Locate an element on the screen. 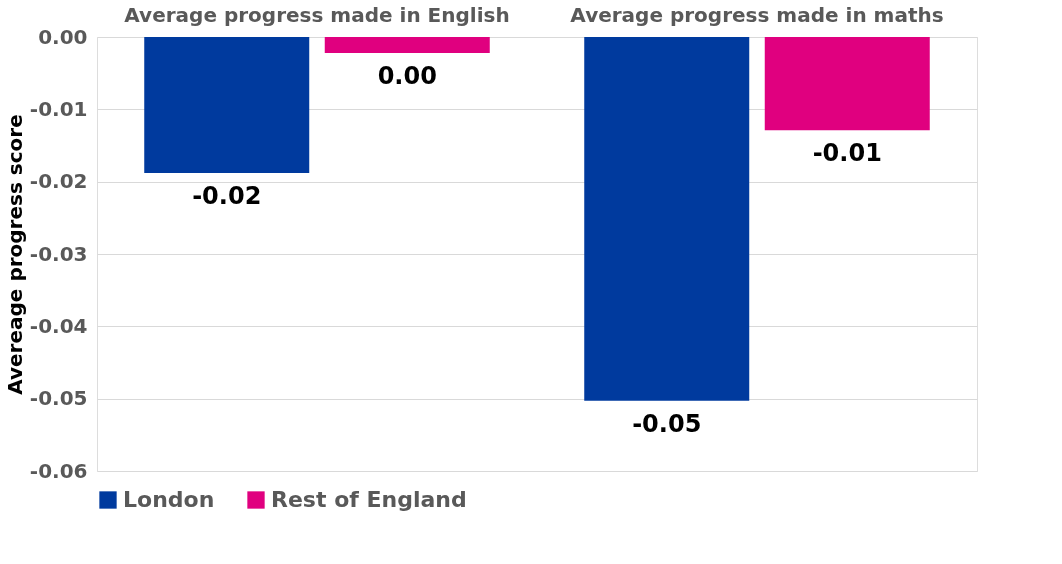  y-tick-label: -0.04 is located at coordinates (58, 325).